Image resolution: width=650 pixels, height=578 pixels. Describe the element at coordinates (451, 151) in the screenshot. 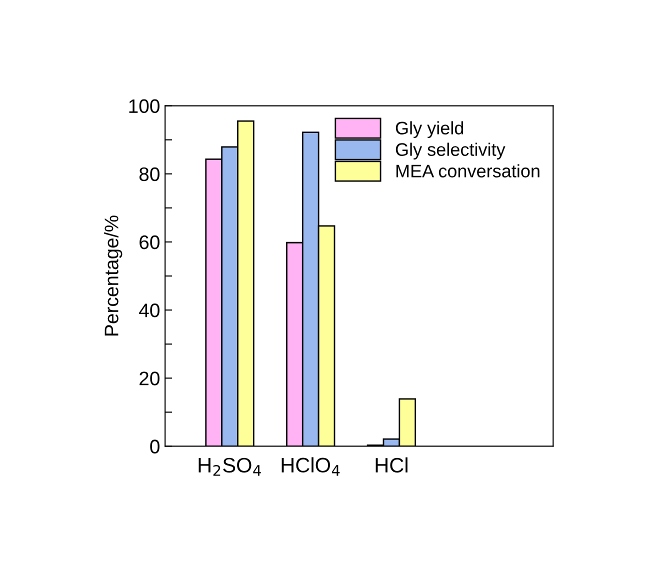

I see `legend-label: Gly selectivity` at that location.